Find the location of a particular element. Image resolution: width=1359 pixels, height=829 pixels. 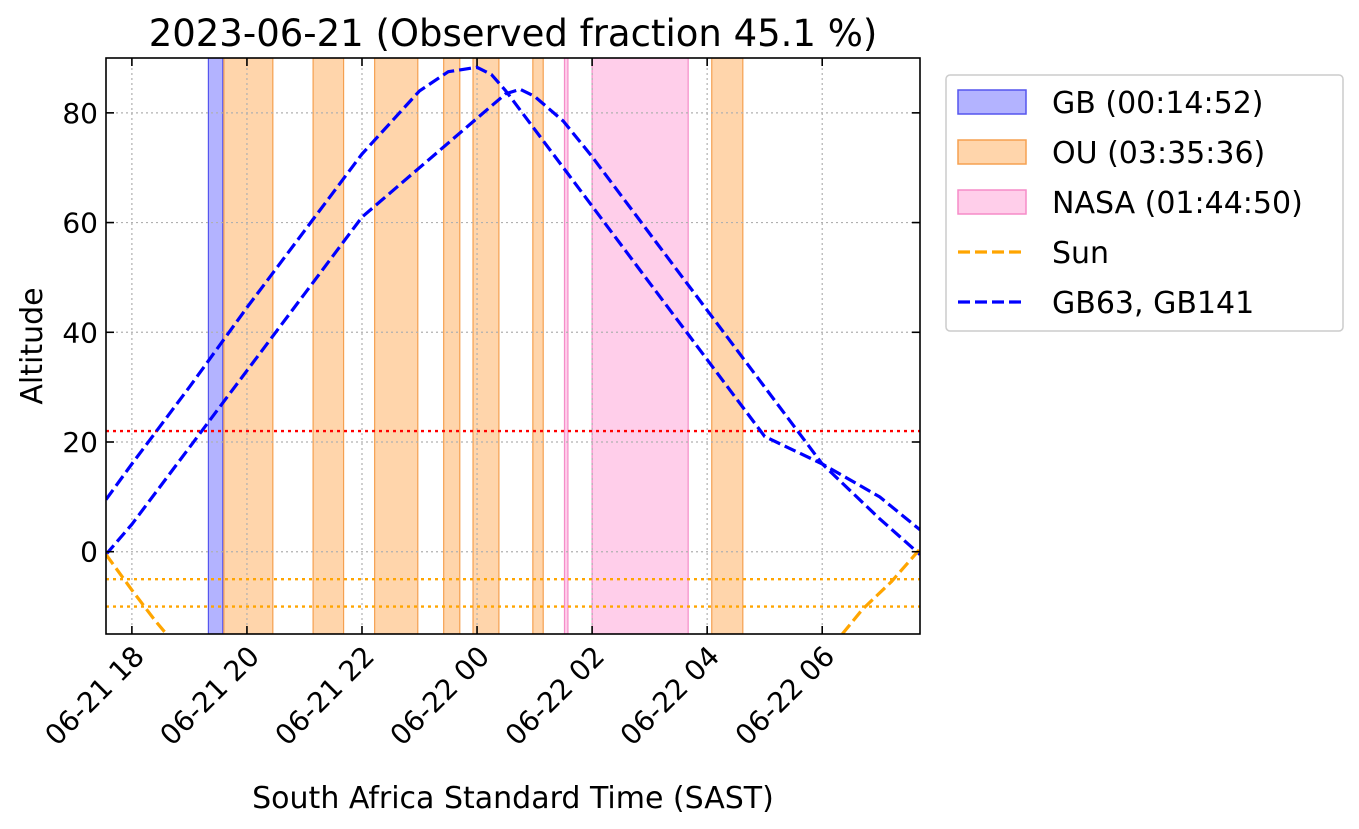

y-tick-label: 60 is located at coordinates (80, 223).